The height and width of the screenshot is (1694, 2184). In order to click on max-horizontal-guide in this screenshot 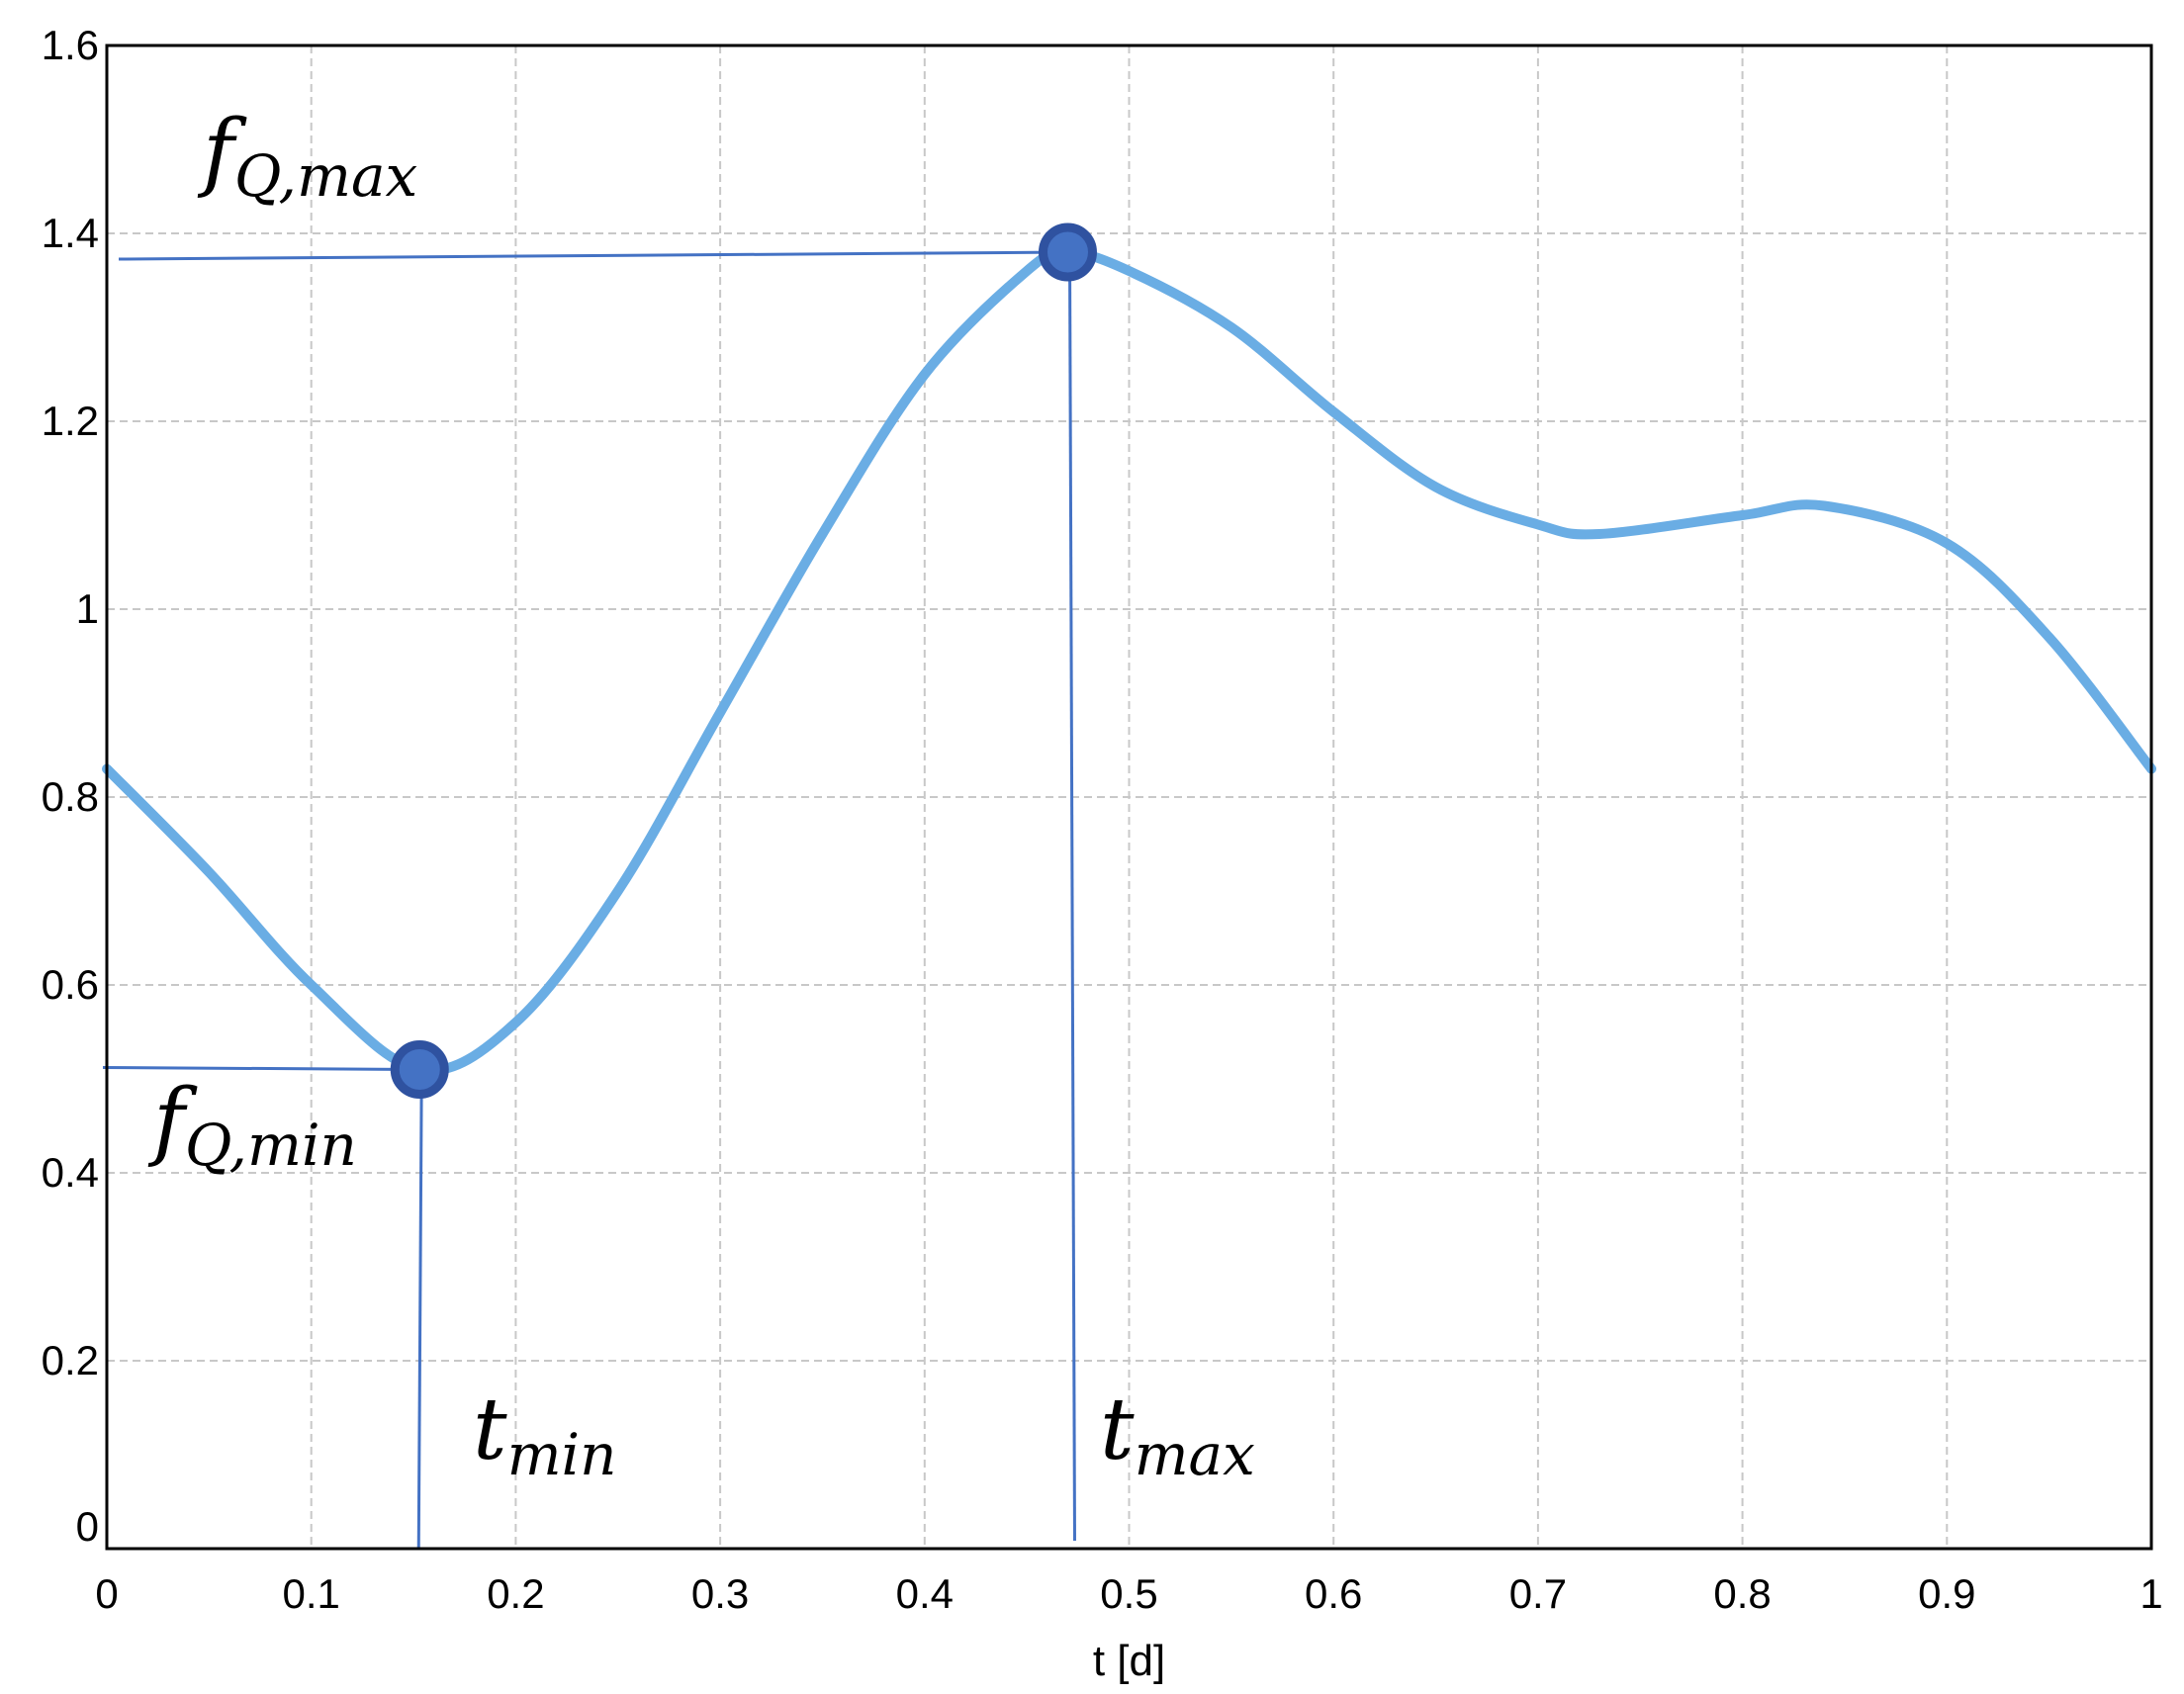, I will do `click(593, 255)`.